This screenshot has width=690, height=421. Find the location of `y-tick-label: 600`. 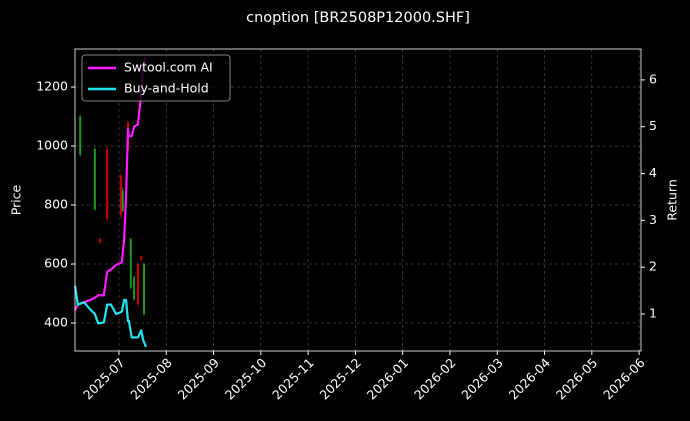

y-tick-label: 600 is located at coordinates (56, 262).